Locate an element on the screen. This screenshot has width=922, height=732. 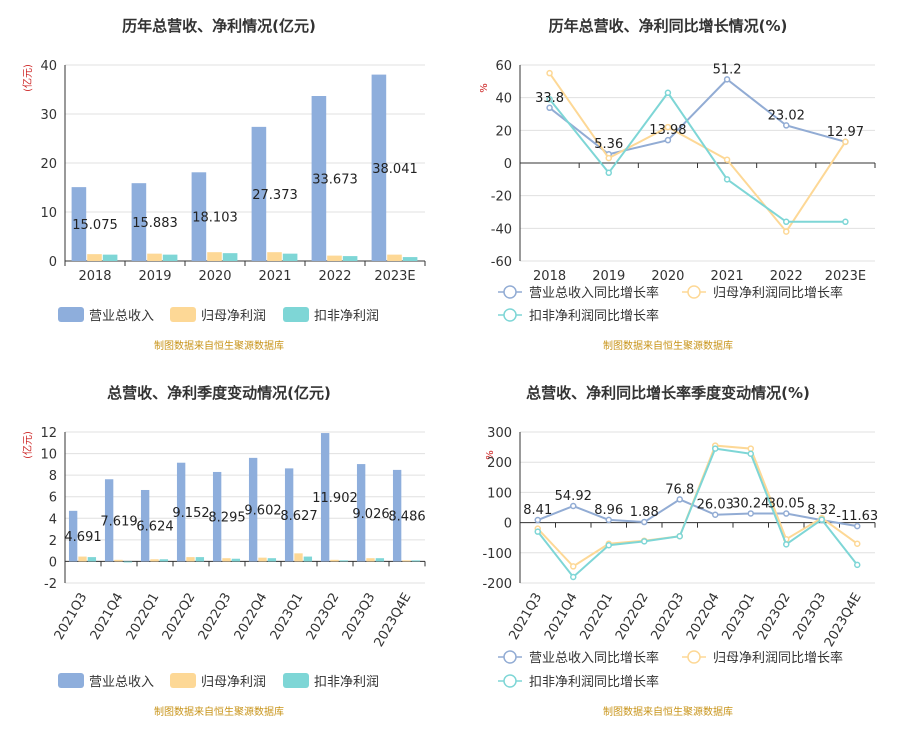
data-label: 76.8 is located at coordinates (679, 489).